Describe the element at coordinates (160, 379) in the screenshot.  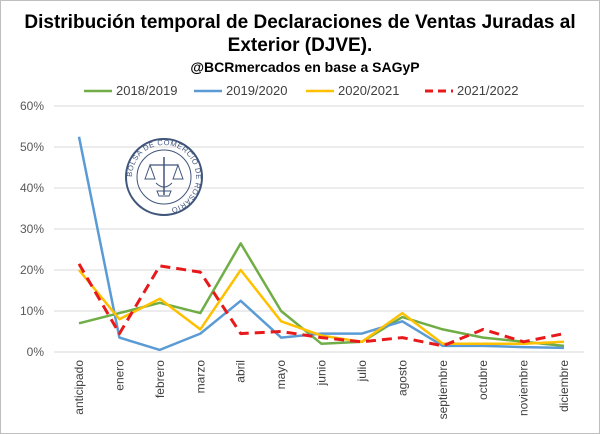
I see `x-tick-label: febrero` at that location.